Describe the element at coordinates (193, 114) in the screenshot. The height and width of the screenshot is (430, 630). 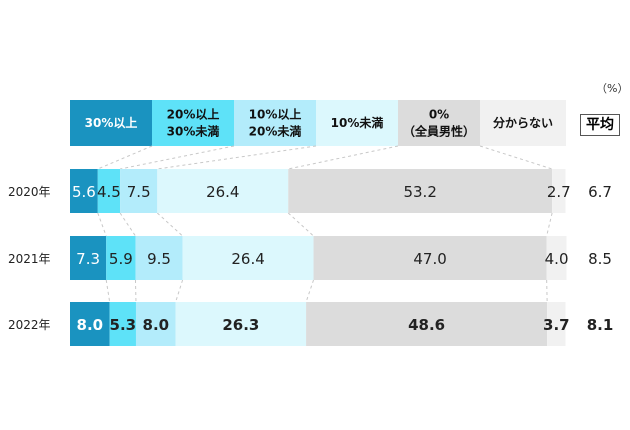
I see `legend-label: 20%以上` at that location.